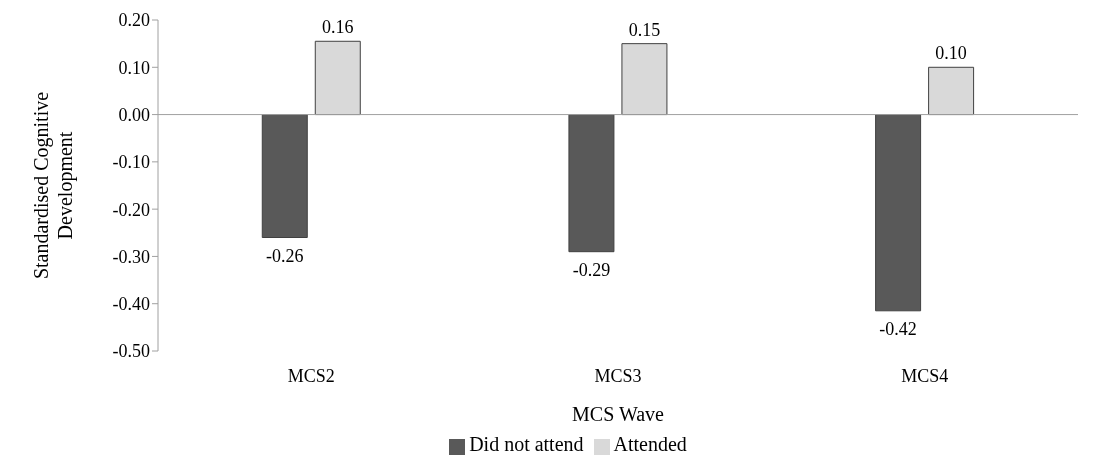 The image size is (1096, 469). Describe the element at coordinates (134, 20) in the screenshot. I see `y-tick-label: 0.20` at that location.